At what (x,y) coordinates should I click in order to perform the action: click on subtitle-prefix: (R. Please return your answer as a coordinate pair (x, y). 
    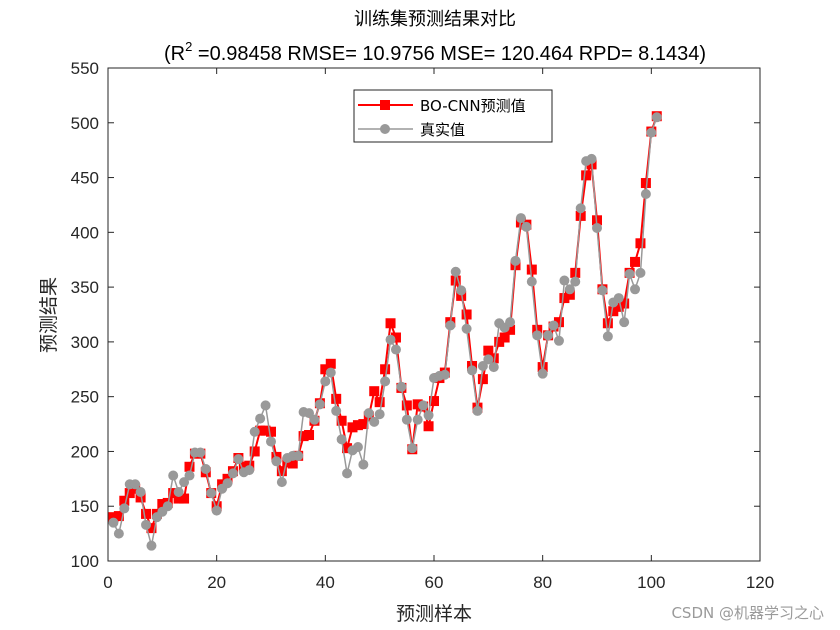
    Looking at the image, I should click on (174, 54).